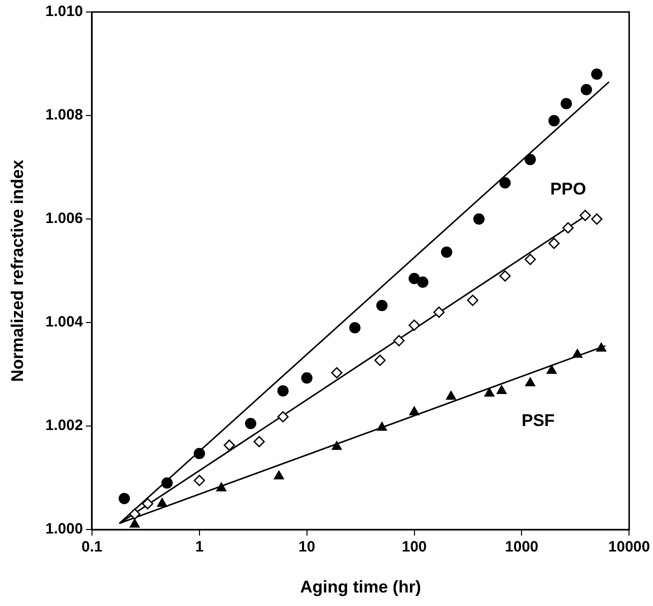 This screenshot has height=606, width=653. What do you see at coordinates (64, 529) in the screenshot?
I see `y-tick-label: 1.000` at bounding box center [64, 529].